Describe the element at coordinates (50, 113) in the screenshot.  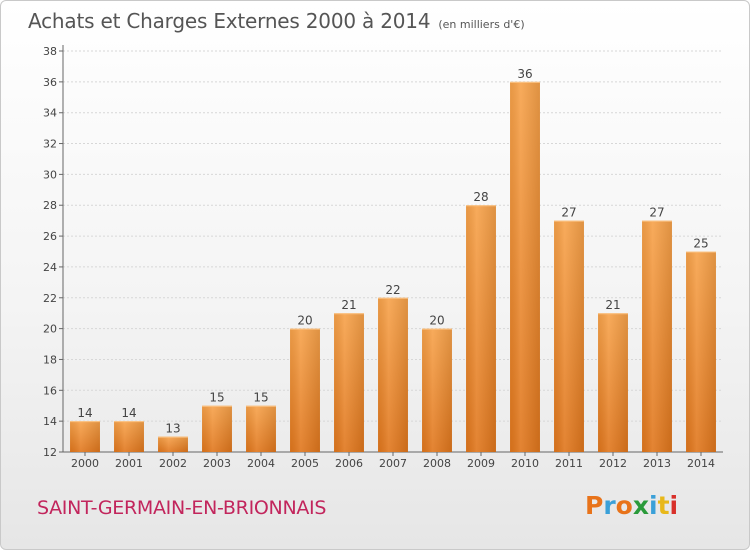
I see `y-tick-label: 34` at that location.